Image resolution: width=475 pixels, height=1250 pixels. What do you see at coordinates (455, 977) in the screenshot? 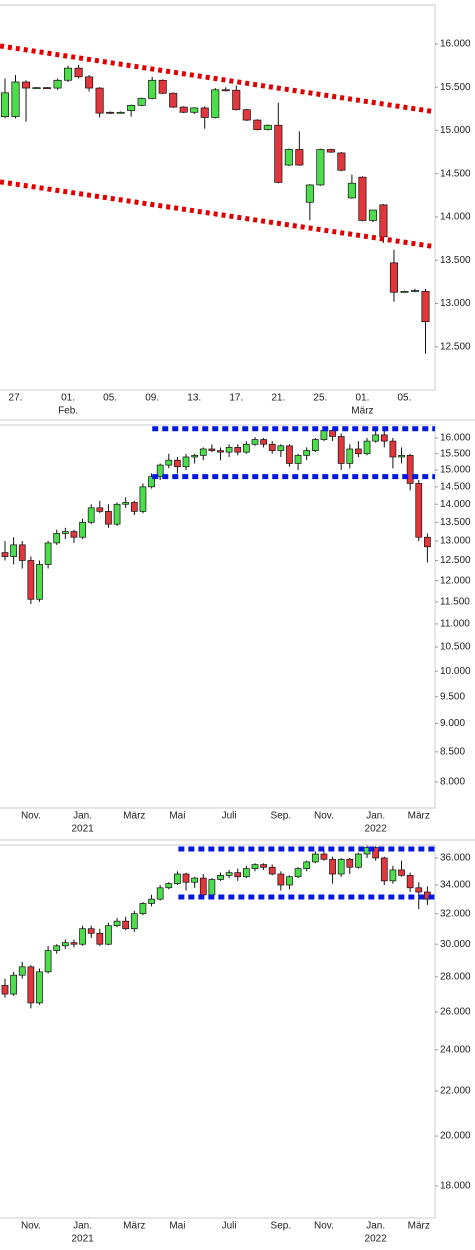
I see `y-tick-label: 28.000` at bounding box center [455, 977].